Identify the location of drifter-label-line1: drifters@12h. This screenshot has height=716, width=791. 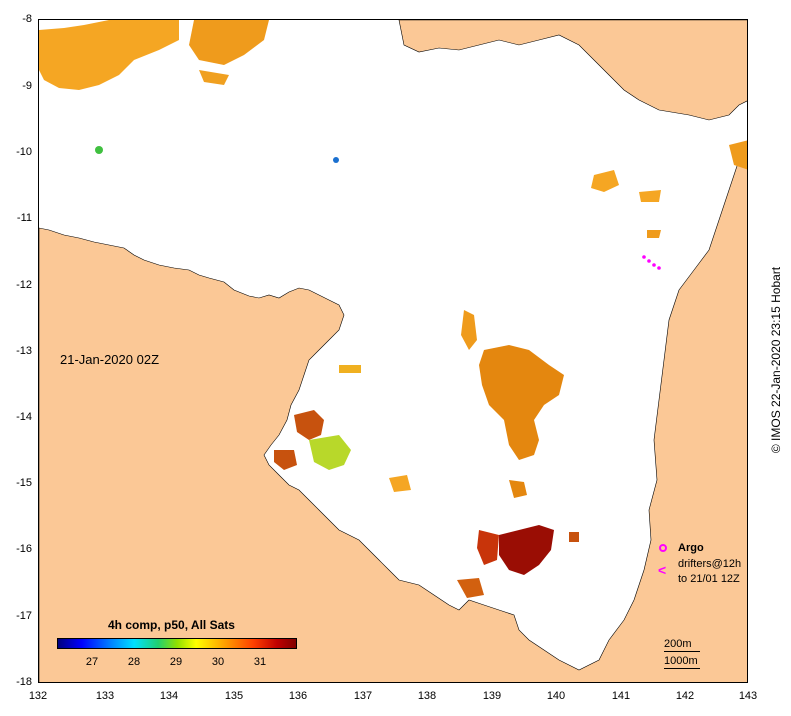
(710, 564).